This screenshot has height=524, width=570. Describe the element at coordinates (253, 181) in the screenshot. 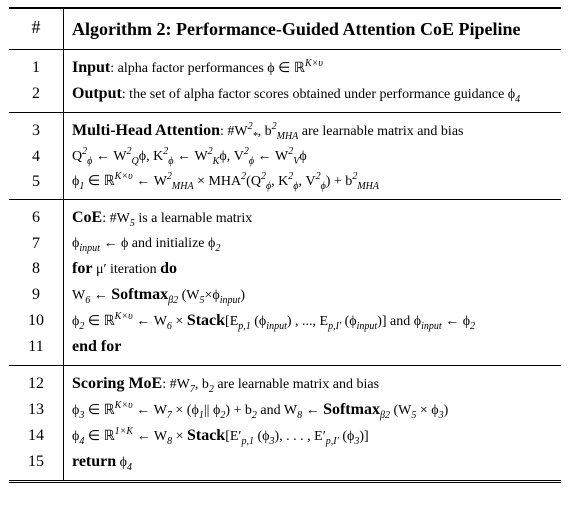

I see `line-part: (Q` at that location.